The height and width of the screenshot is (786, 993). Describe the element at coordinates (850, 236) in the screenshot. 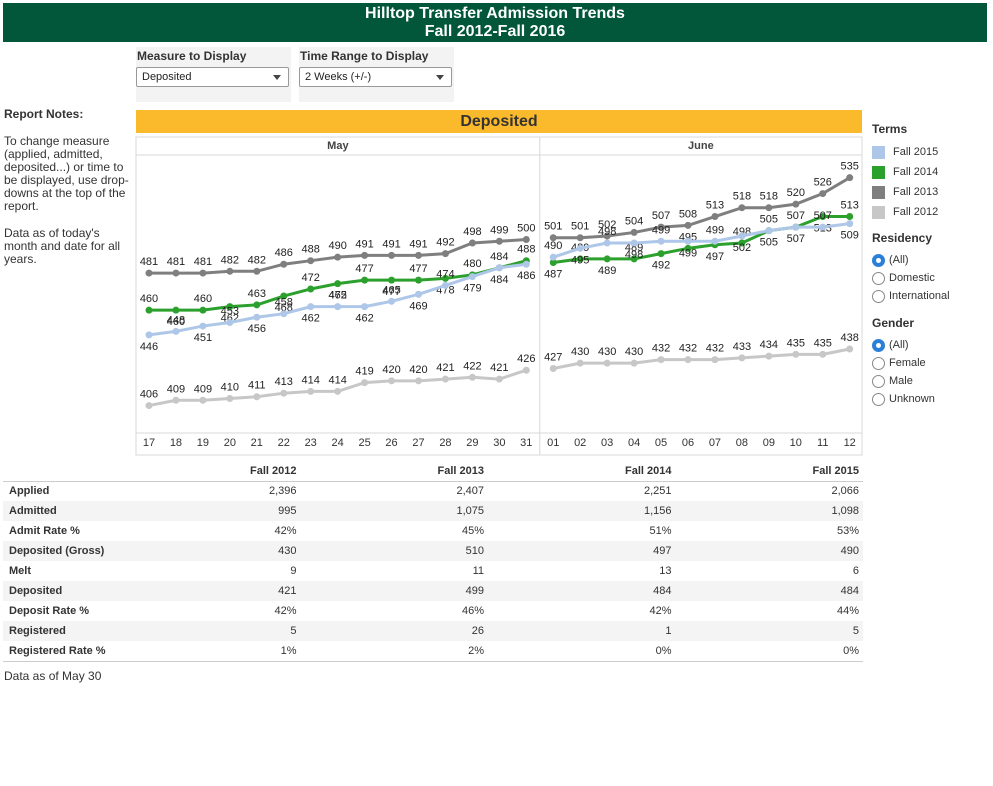

I see `data-label: 509` at that location.